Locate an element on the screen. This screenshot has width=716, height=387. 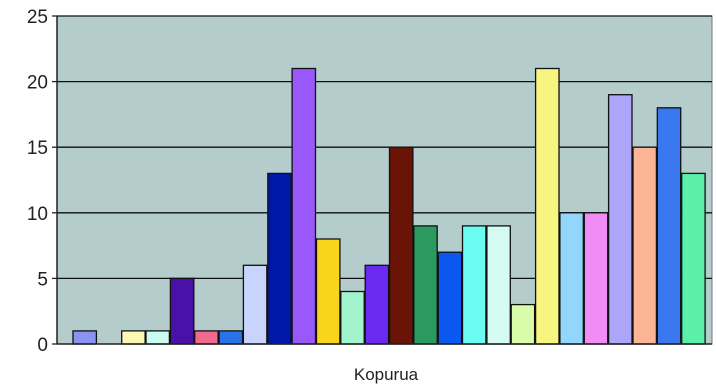
y-tick-label: 15 is located at coordinates (37, 148).